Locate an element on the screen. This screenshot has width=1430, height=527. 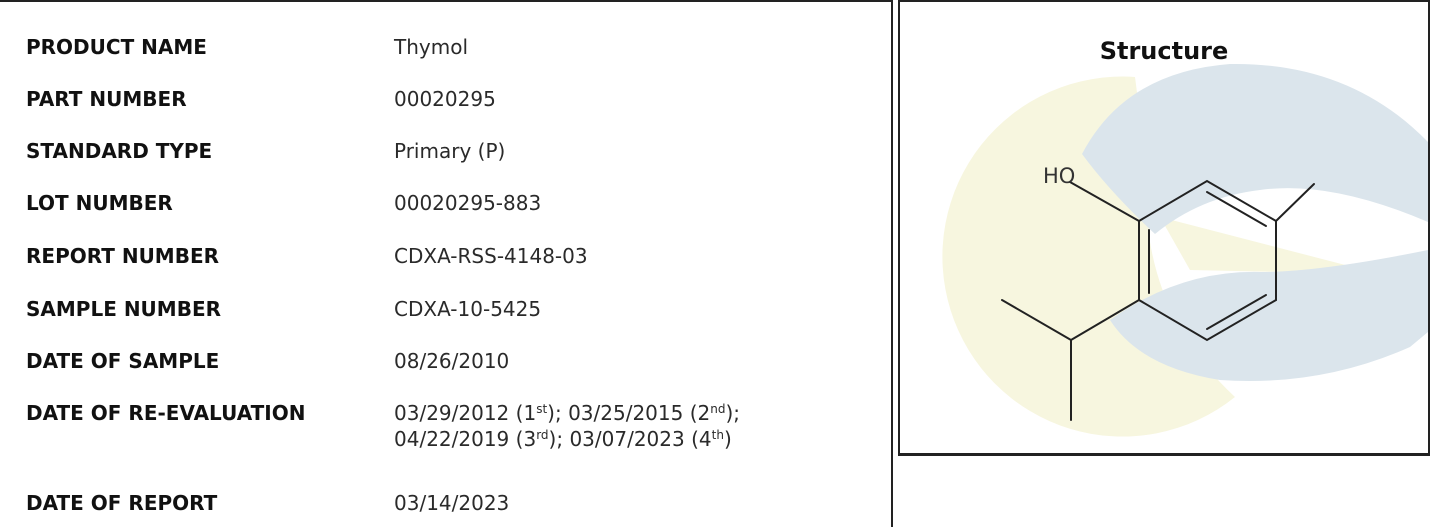
field-report-number: REPORT NUMBER CDXA-RSS-4148-03 is located at coordinates (307, 256).